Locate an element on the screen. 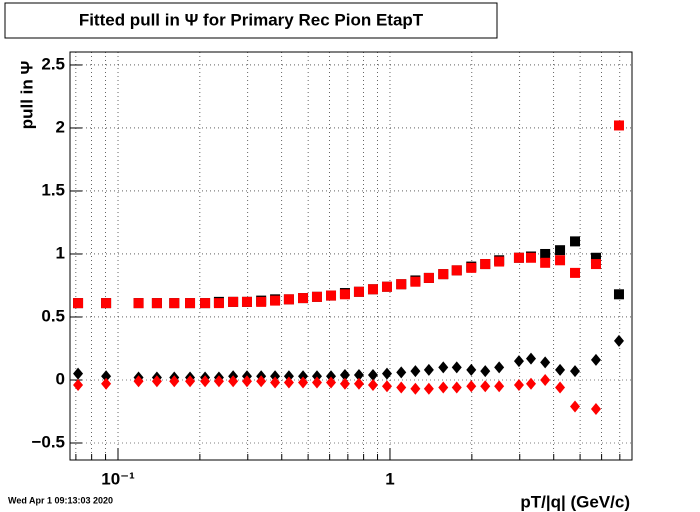  y-tick-label: 2 is located at coordinates (60, 126).